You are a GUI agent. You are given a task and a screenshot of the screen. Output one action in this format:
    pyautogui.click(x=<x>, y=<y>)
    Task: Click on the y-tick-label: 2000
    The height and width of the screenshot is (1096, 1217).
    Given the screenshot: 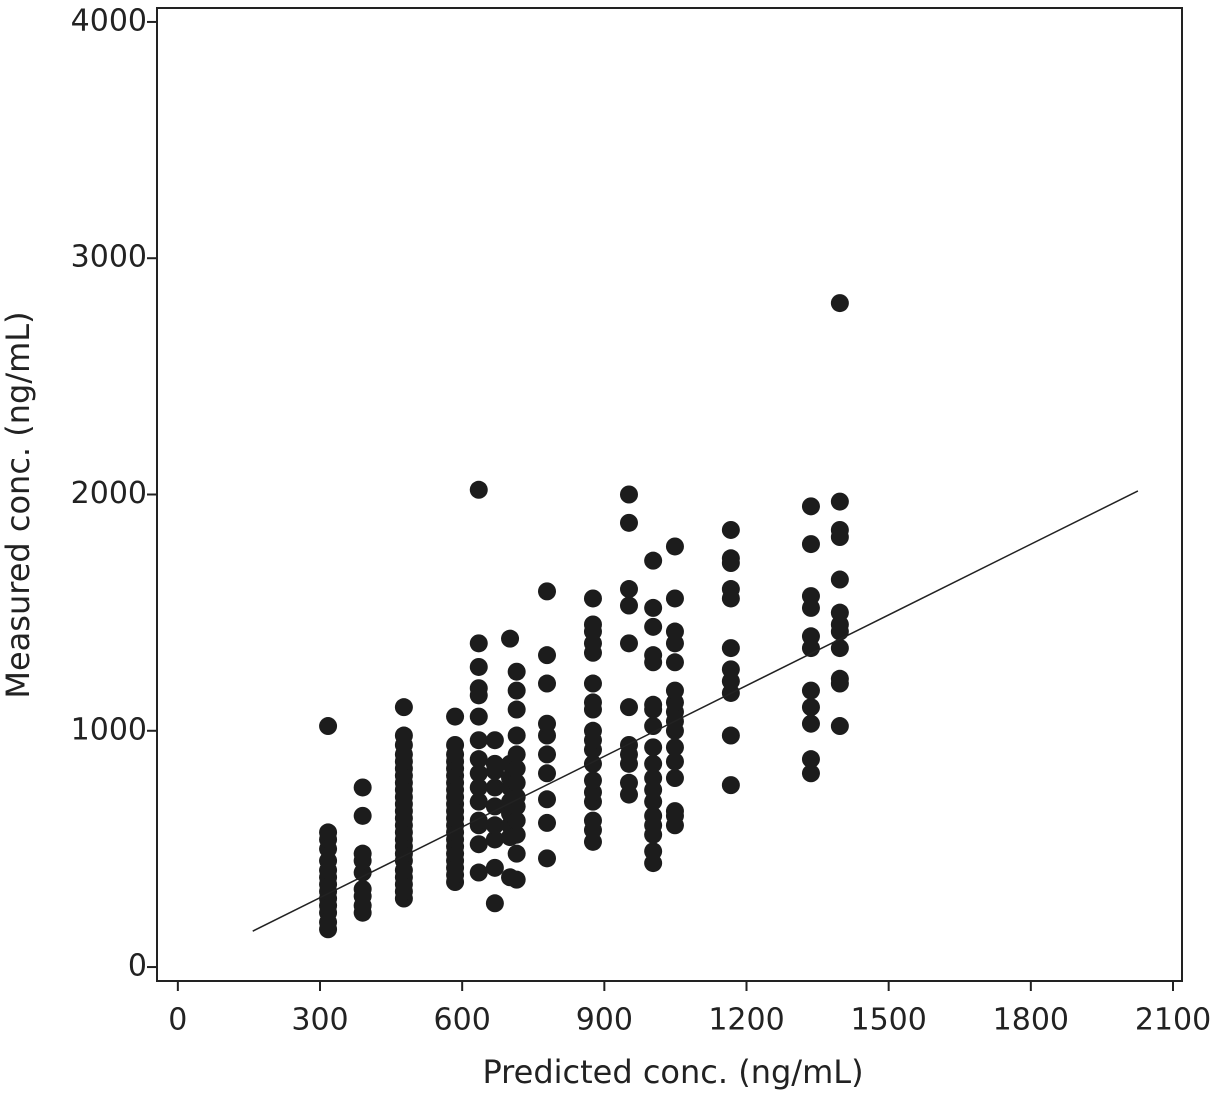 What is the action you would take?
    pyautogui.click(x=109, y=493)
    